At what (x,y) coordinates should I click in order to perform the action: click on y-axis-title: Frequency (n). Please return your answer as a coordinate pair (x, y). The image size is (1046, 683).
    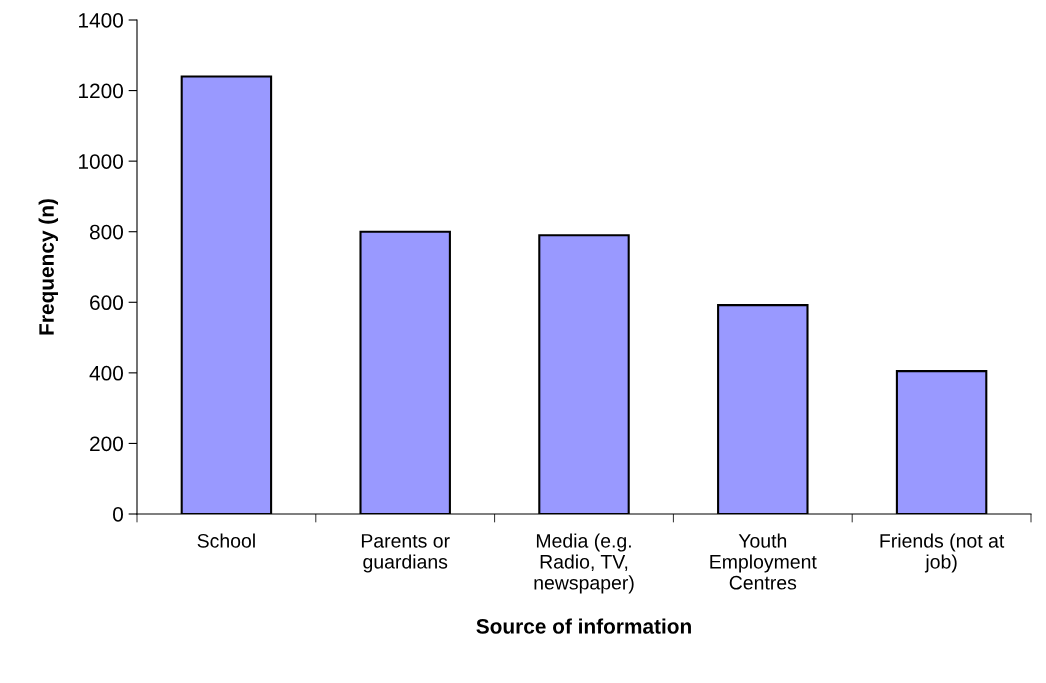
    Looking at the image, I should click on (48, 267).